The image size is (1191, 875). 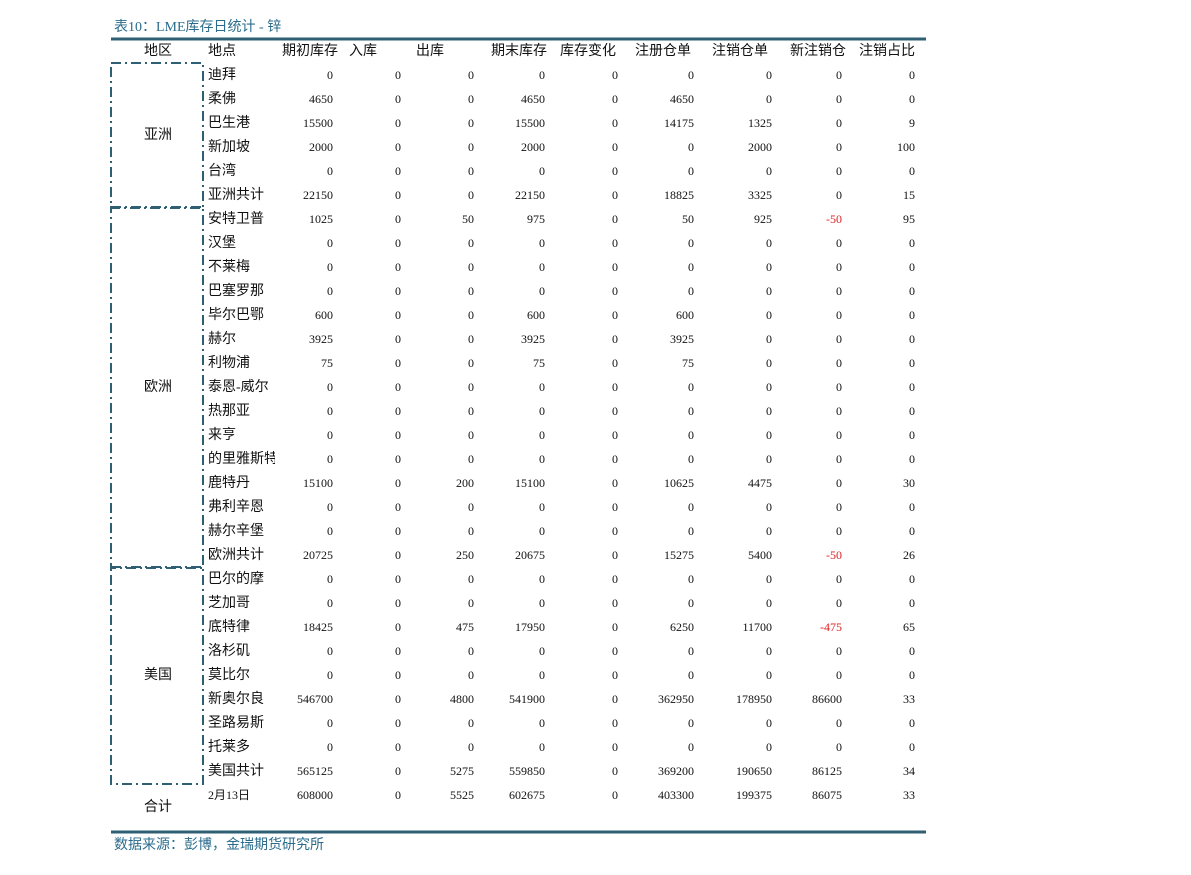 I want to click on cell: 20725, so click(x=318, y=555).